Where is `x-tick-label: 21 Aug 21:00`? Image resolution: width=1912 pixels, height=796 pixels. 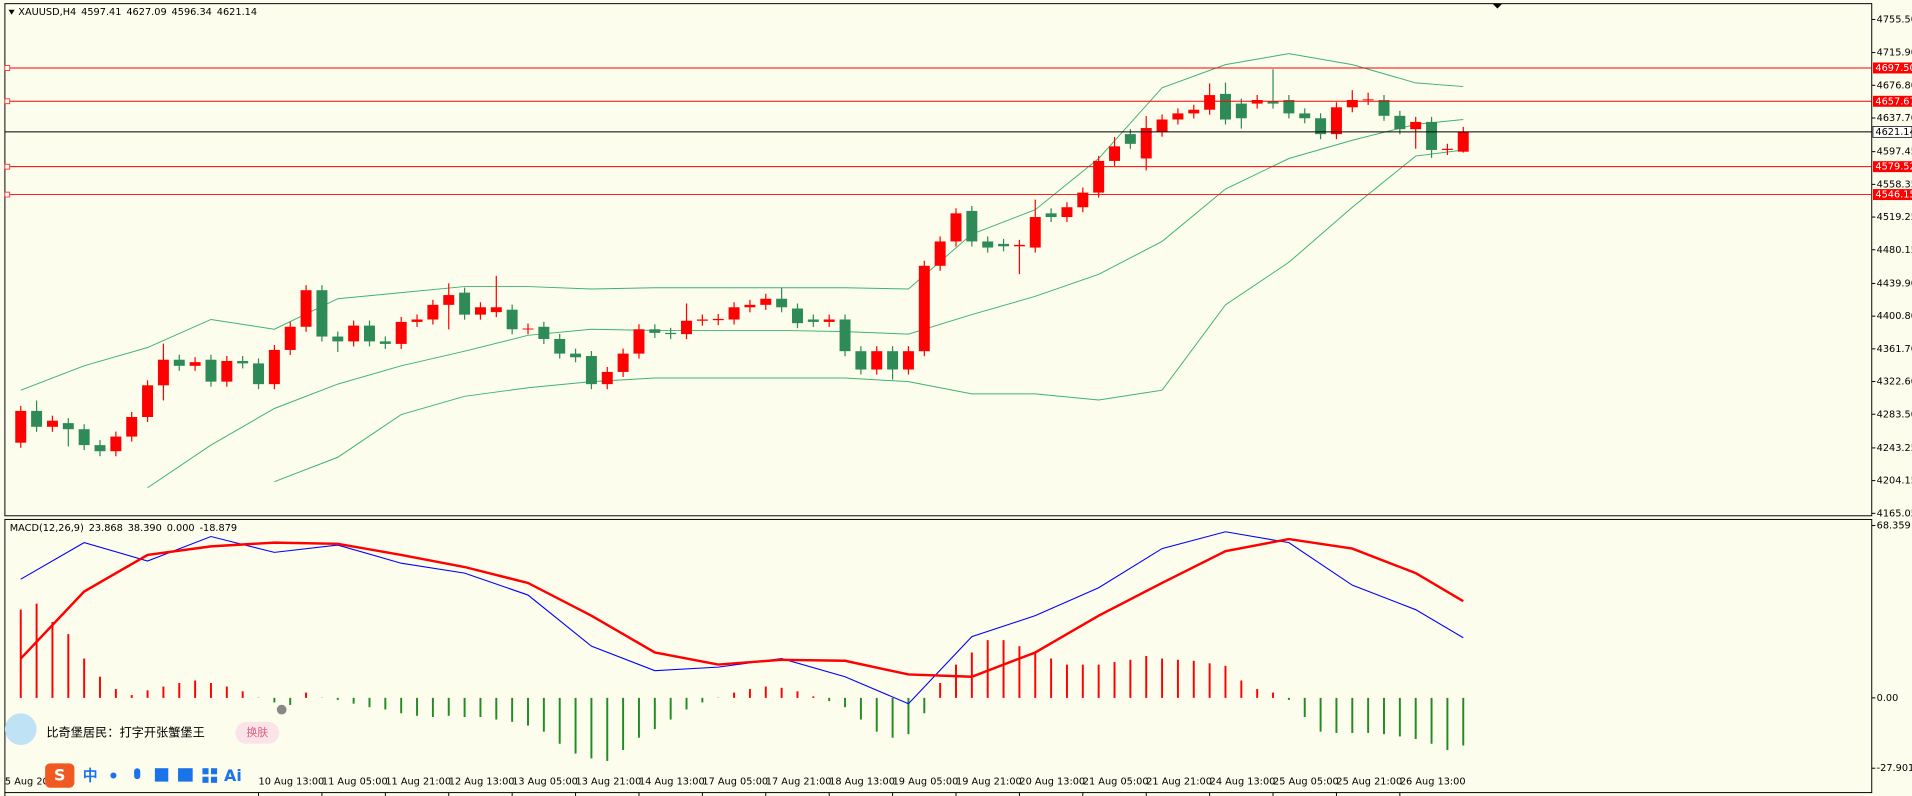
x-tick-label: 21 Aug 21:00 is located at coordinates (1179, 782).